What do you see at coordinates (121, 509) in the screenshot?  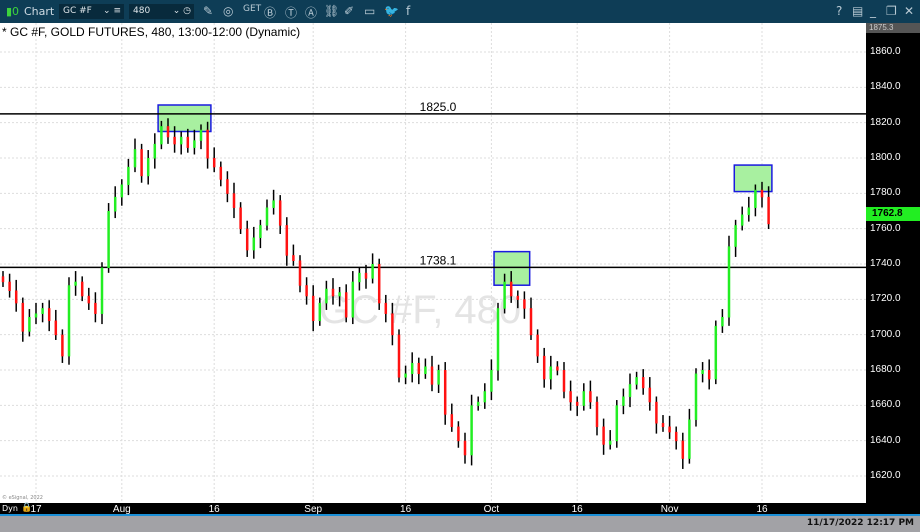 I see `x-tick-label: Aug` at bounding box center [121, 509].